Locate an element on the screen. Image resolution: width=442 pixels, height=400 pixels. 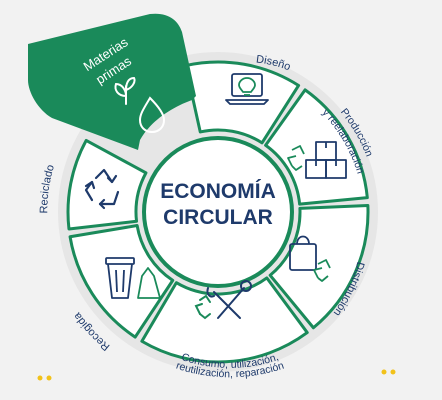
recycle-icon is located at coordinates (102, 189).